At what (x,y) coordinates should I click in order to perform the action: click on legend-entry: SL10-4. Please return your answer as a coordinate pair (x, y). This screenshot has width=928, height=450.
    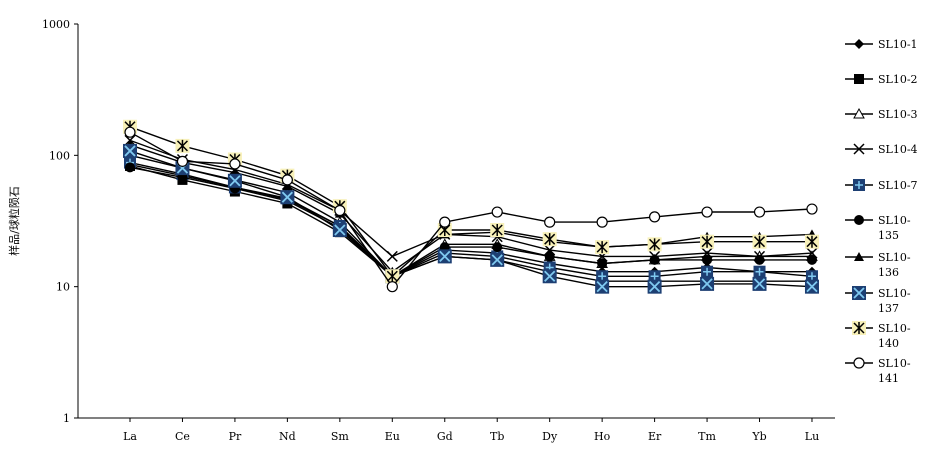
    Looking at the image, I should click on (881, 149).